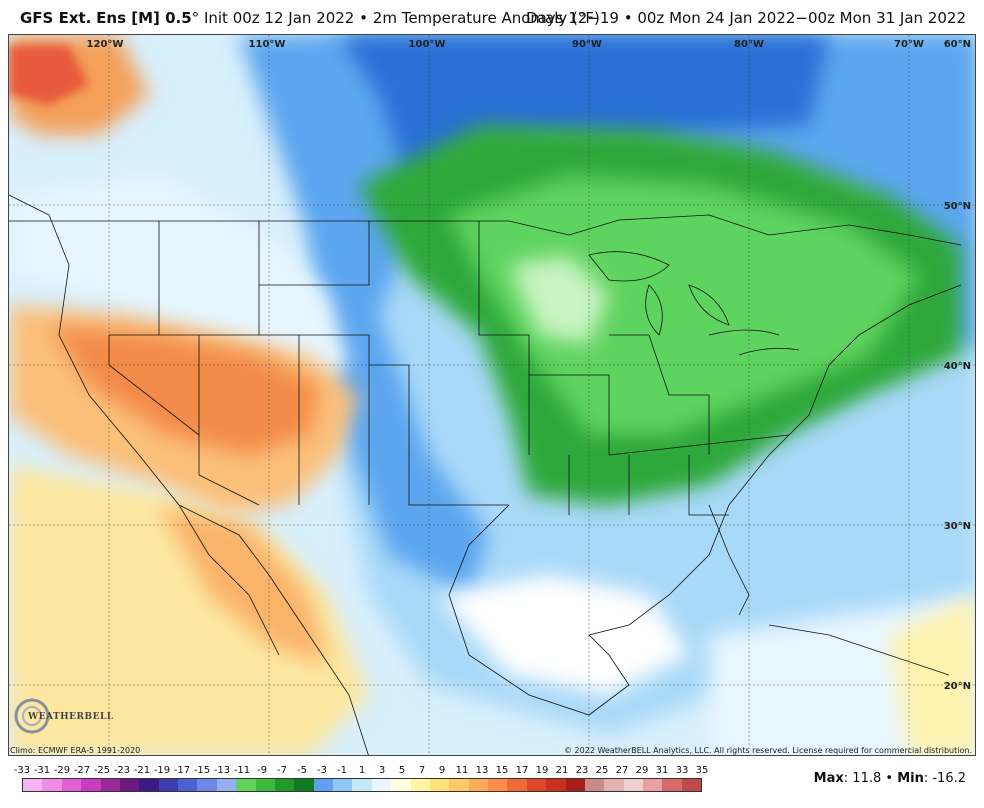 The image size is (984, 808). Describe the element at coordinates (422, 770) in the screenshot. I see `scale-tick-label: 7` at that location.